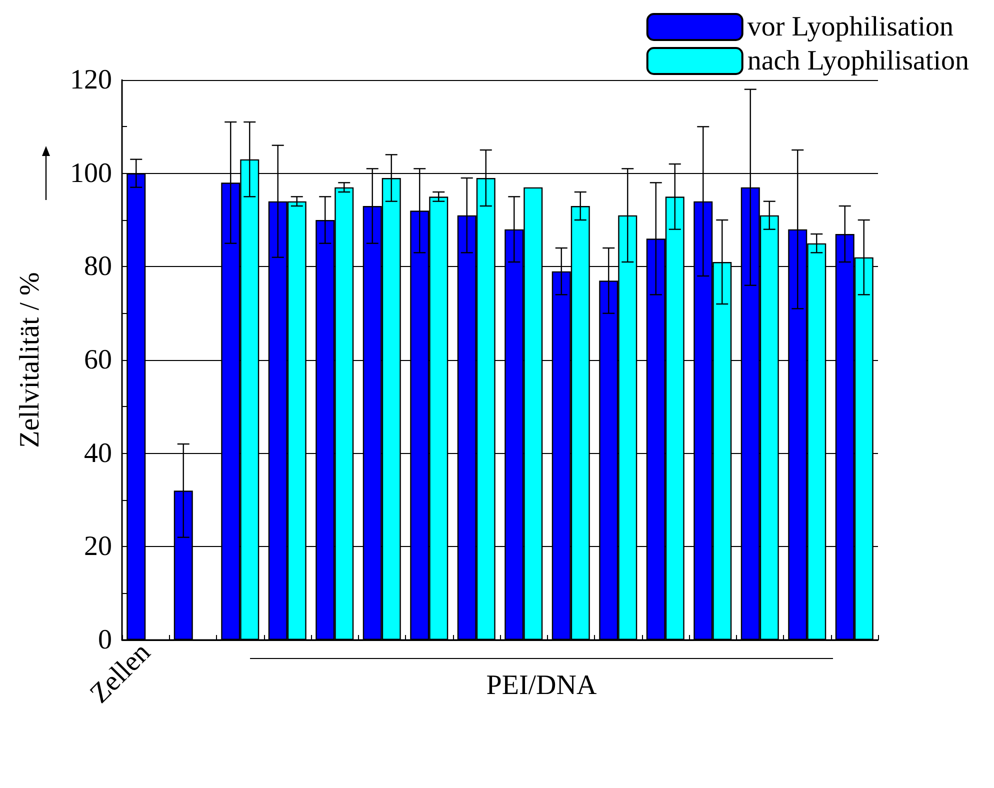 This screenshot has height=788, width=994. I want to click on y-axis-title: Zellvitalität / %, so click(30, 360).